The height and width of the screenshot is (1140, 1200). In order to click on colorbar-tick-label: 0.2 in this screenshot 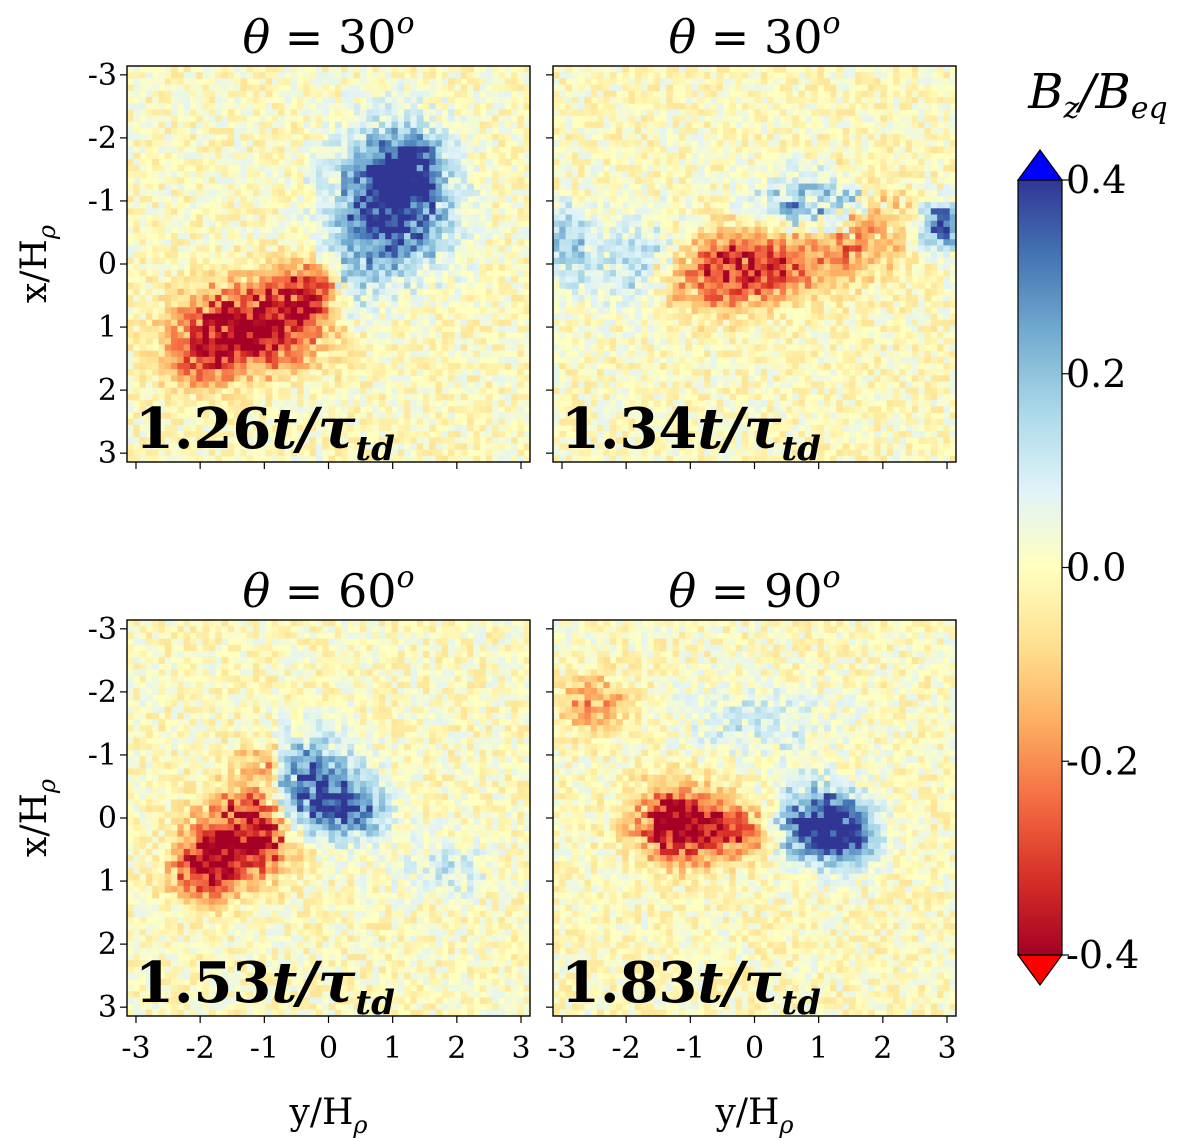, I will do `click(1096, 374)`.